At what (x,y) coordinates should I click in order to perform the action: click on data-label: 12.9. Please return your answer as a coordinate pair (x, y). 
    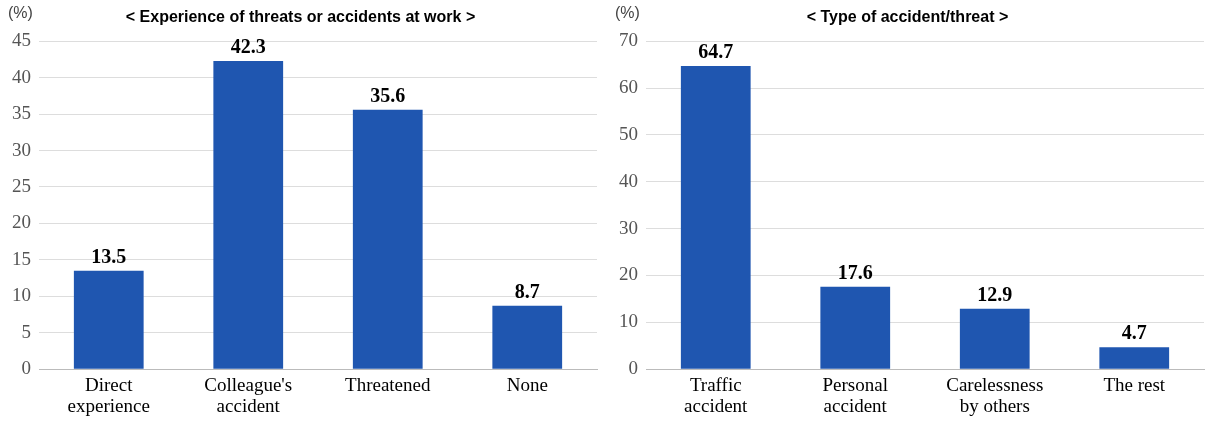
    Looking at the image, I should click on (995, 293).